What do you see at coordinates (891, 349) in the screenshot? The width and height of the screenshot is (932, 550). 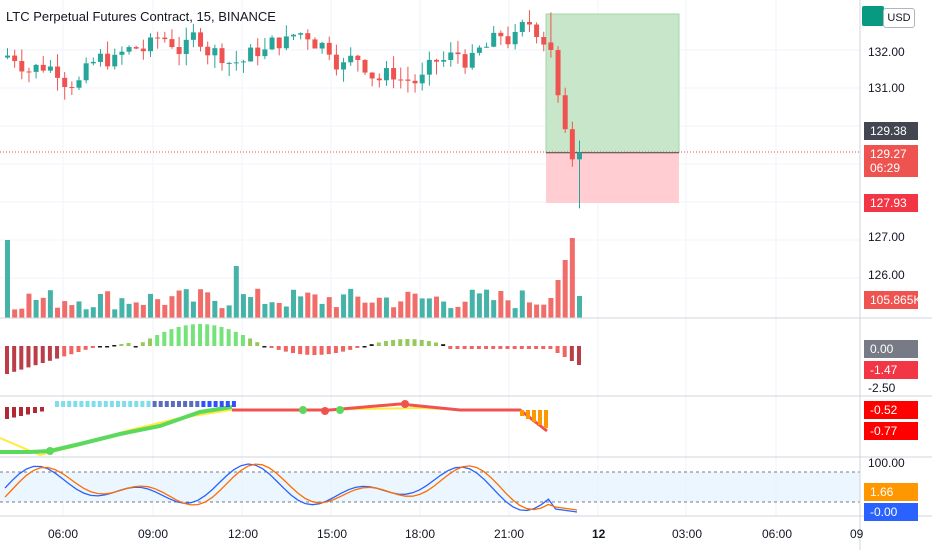 I see `macd-zero-tag: 0.00` at bounding box center [891, 349].